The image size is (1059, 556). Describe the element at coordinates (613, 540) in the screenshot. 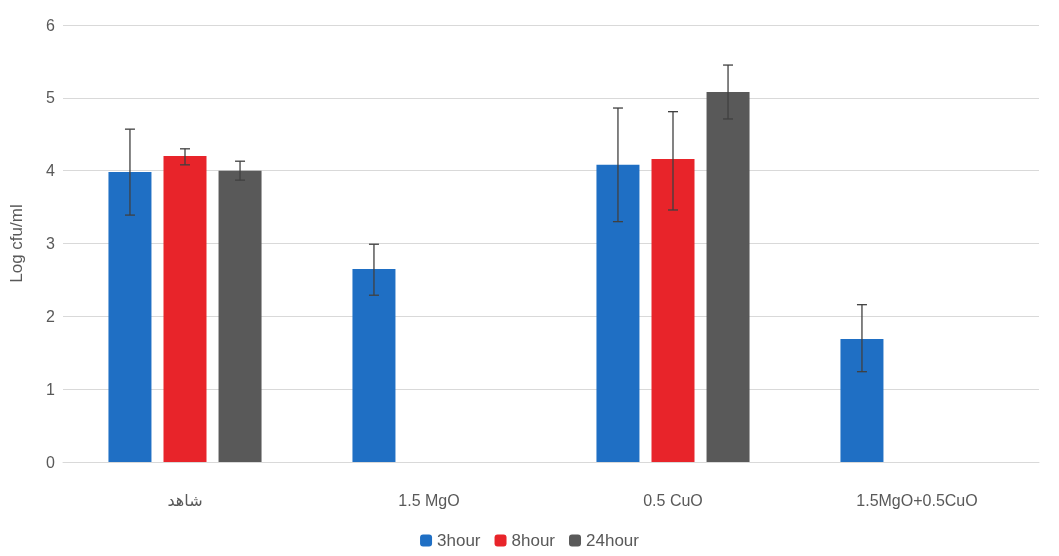

I see `legend-label: 24hour` at that location.